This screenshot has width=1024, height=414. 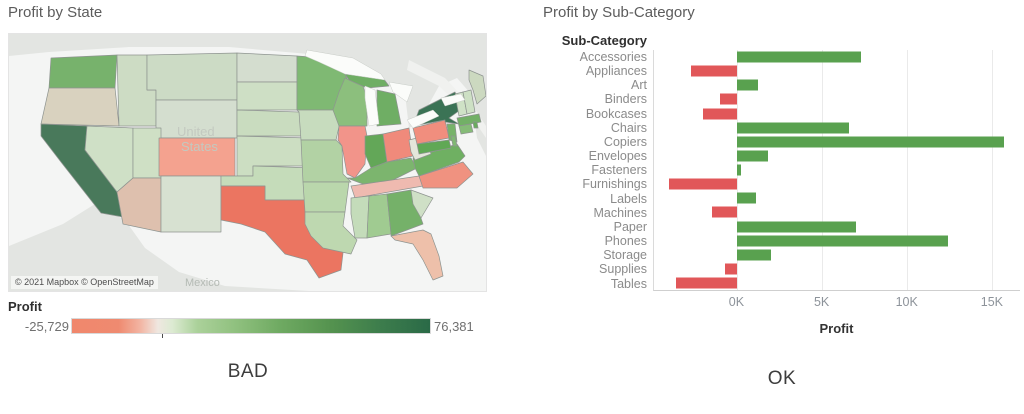 What do you see at coordinates (267, 67) in the screenshot?
I see `state-north-dakota` at bounding box center [267, 67].